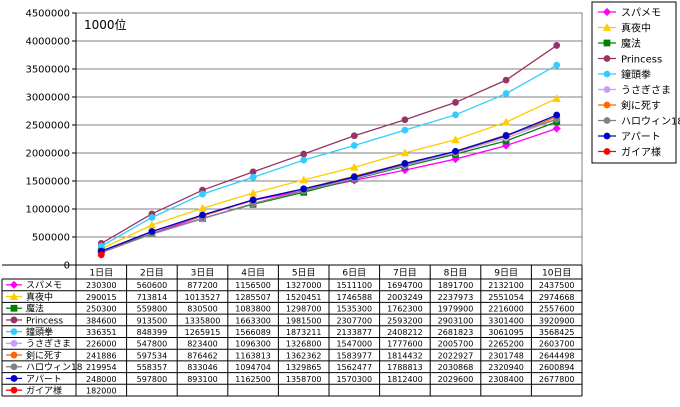 The height and width of the screenshot is (407, 680). I want to click on table-cell-value: 1979900, so click(456, 309).